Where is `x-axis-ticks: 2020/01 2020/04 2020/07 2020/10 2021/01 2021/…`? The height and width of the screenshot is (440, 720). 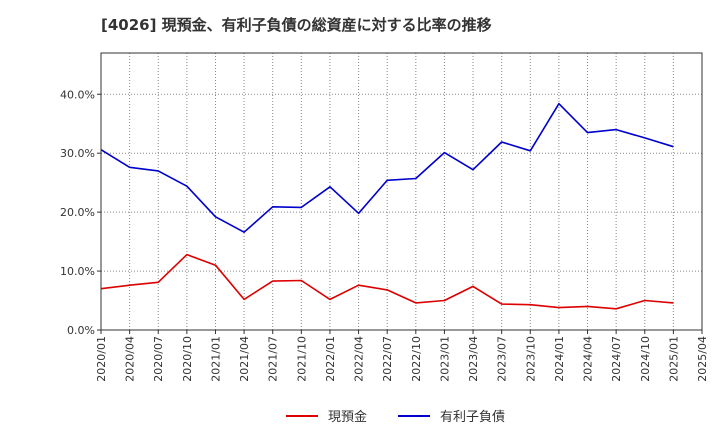 x-axis-ticks: 2020/01 2020/04 2020/07 2020/10 2021/01 2021/… is located at coordinates (402, 356).